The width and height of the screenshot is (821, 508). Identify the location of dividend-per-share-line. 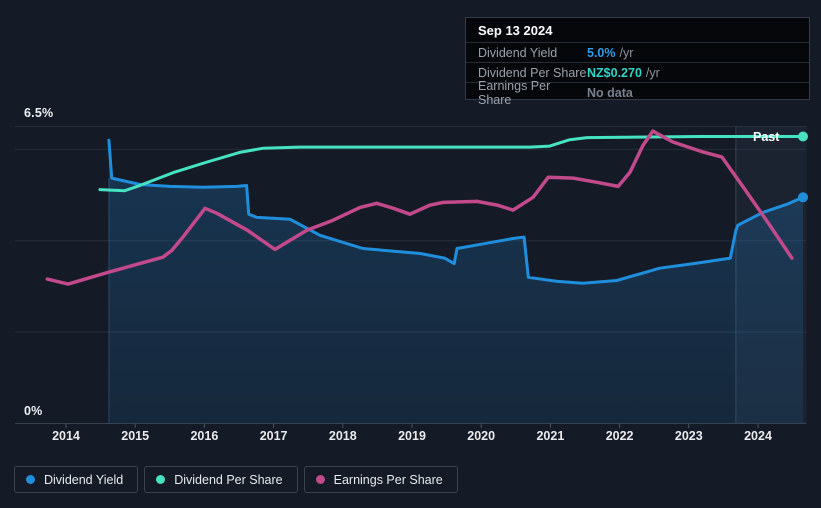
(451, 164).